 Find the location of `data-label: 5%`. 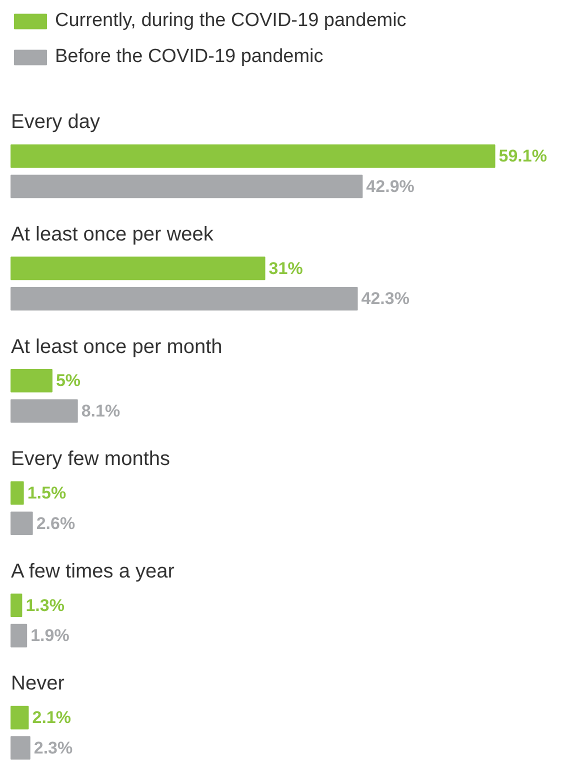

data-label: 5% is located at coordinates (68, 380).